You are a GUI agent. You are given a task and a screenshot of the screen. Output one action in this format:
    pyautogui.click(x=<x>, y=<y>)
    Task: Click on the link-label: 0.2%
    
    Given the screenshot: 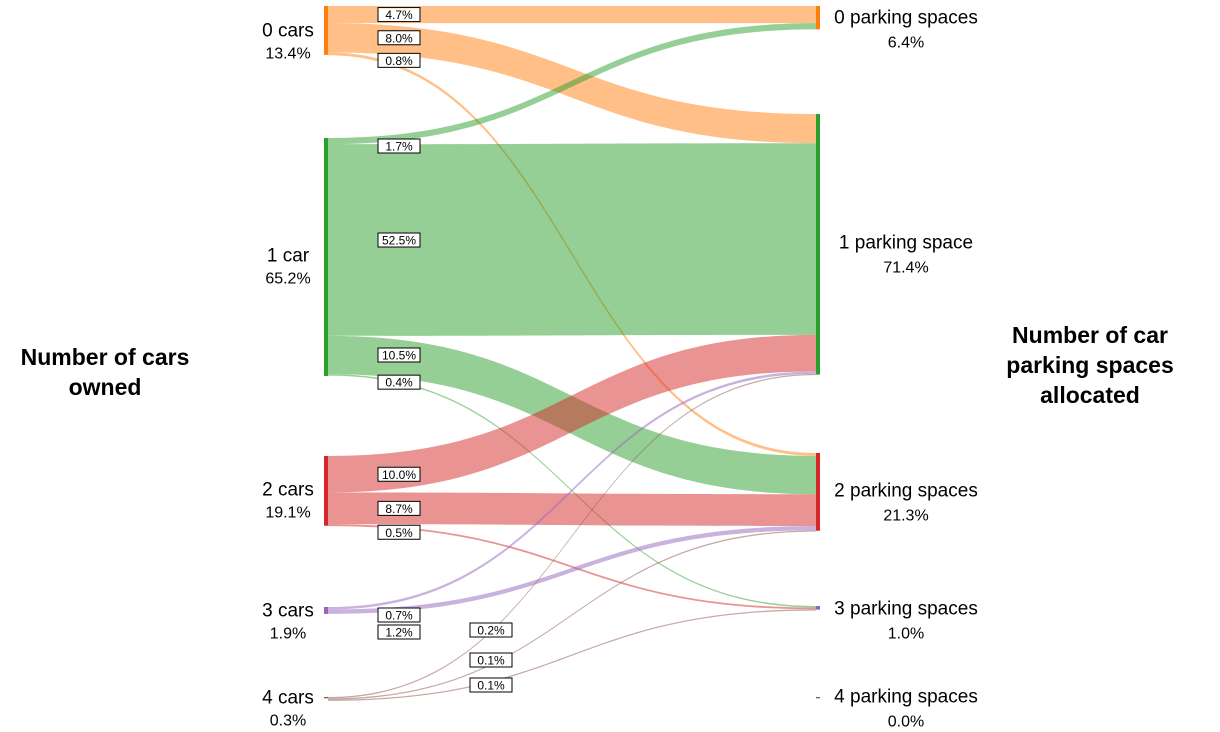 What is the action you would take?
    pyautogui.click(x=491, y=630)
    